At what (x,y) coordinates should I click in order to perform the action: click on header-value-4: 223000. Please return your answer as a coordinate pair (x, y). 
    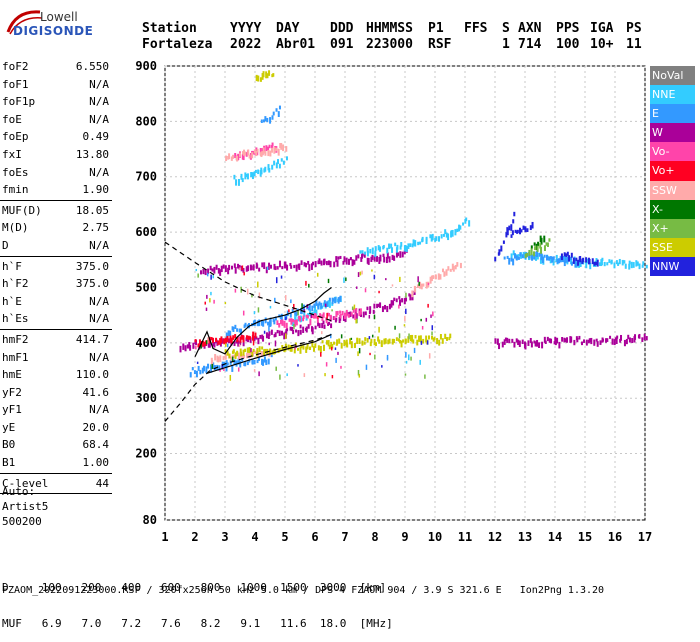
    Looking at the image, I should click on (389, 44).